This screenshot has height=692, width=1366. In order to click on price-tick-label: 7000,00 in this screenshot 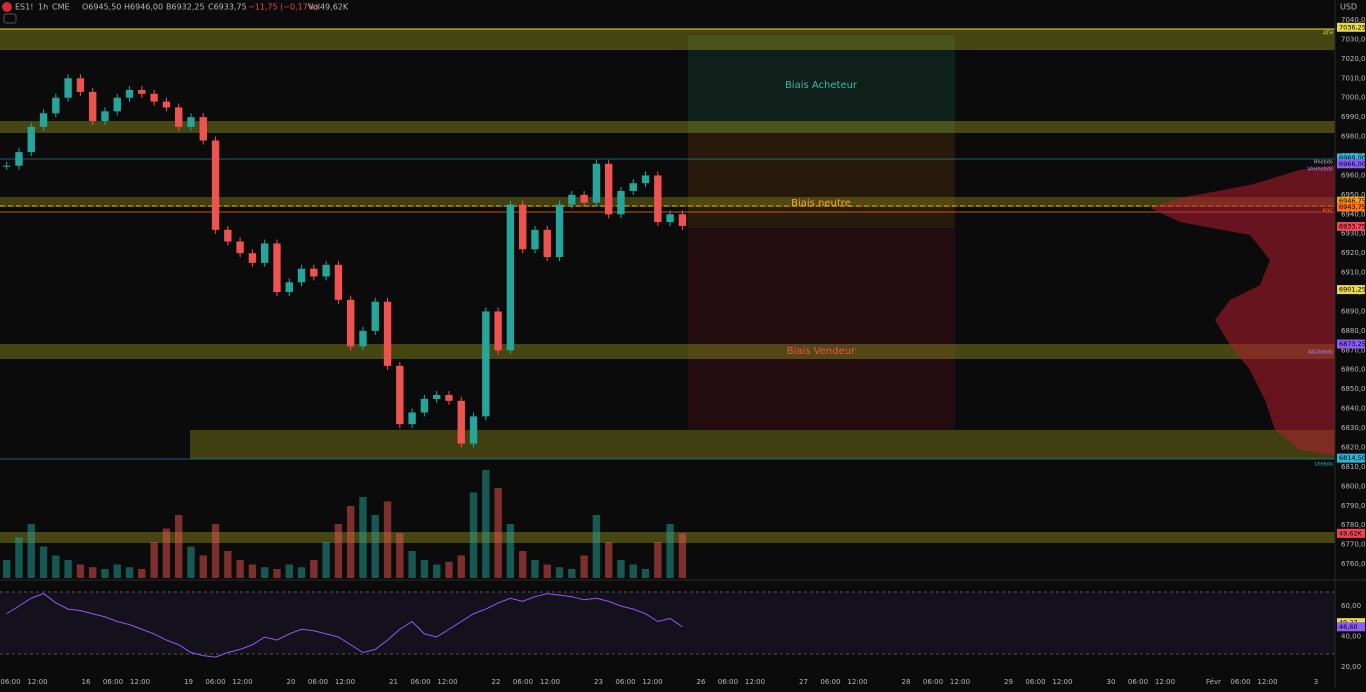, I will do `click(1353, 98)`.